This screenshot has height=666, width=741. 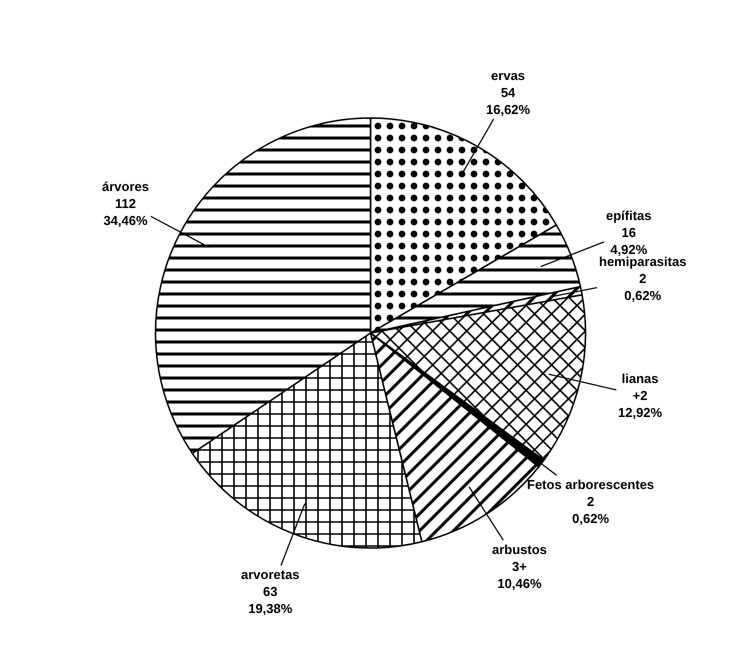 What do you see at coordinates (640, 378) in the screenshot?
I see `slice-label: lianas` at bounding box center [640, 378].